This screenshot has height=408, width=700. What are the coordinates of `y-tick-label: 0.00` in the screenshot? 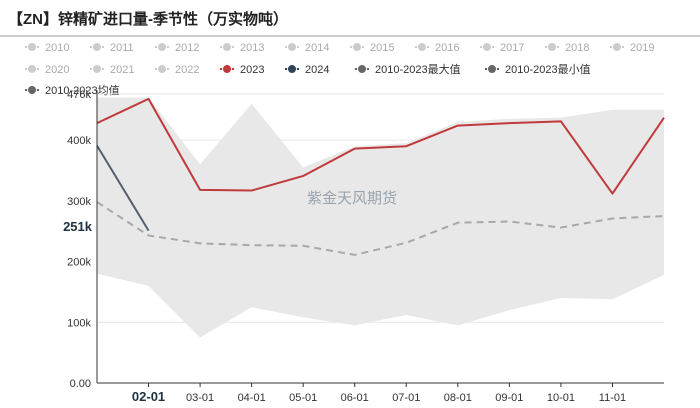 It's located at (80, 384).